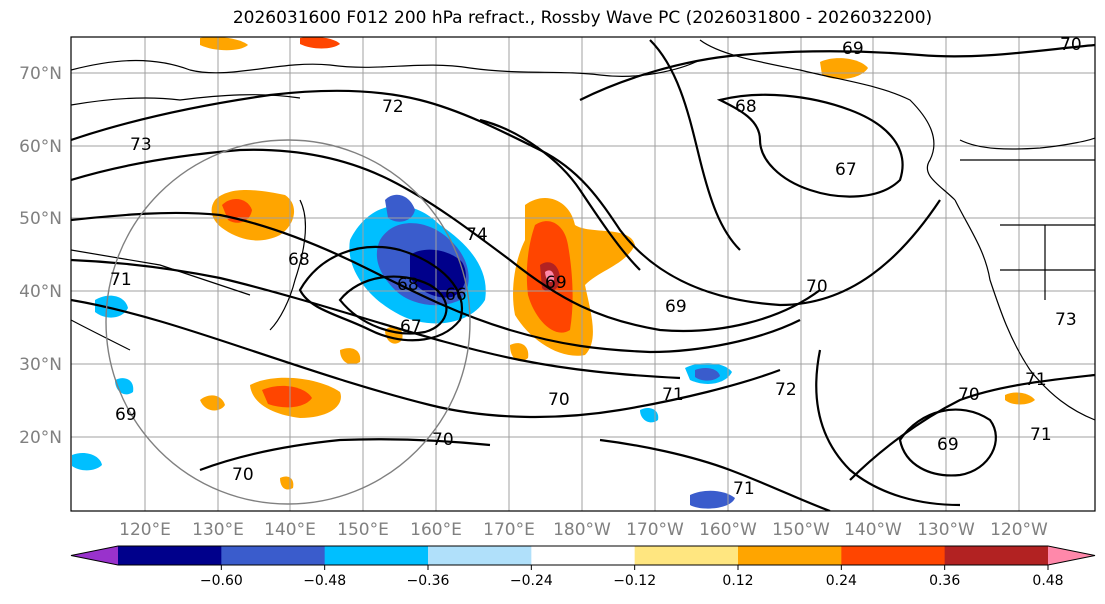 Image resolution: width=1105 pixels, height=604 pixels. I want to click on lon-label: 150°W, so click(801, 530).